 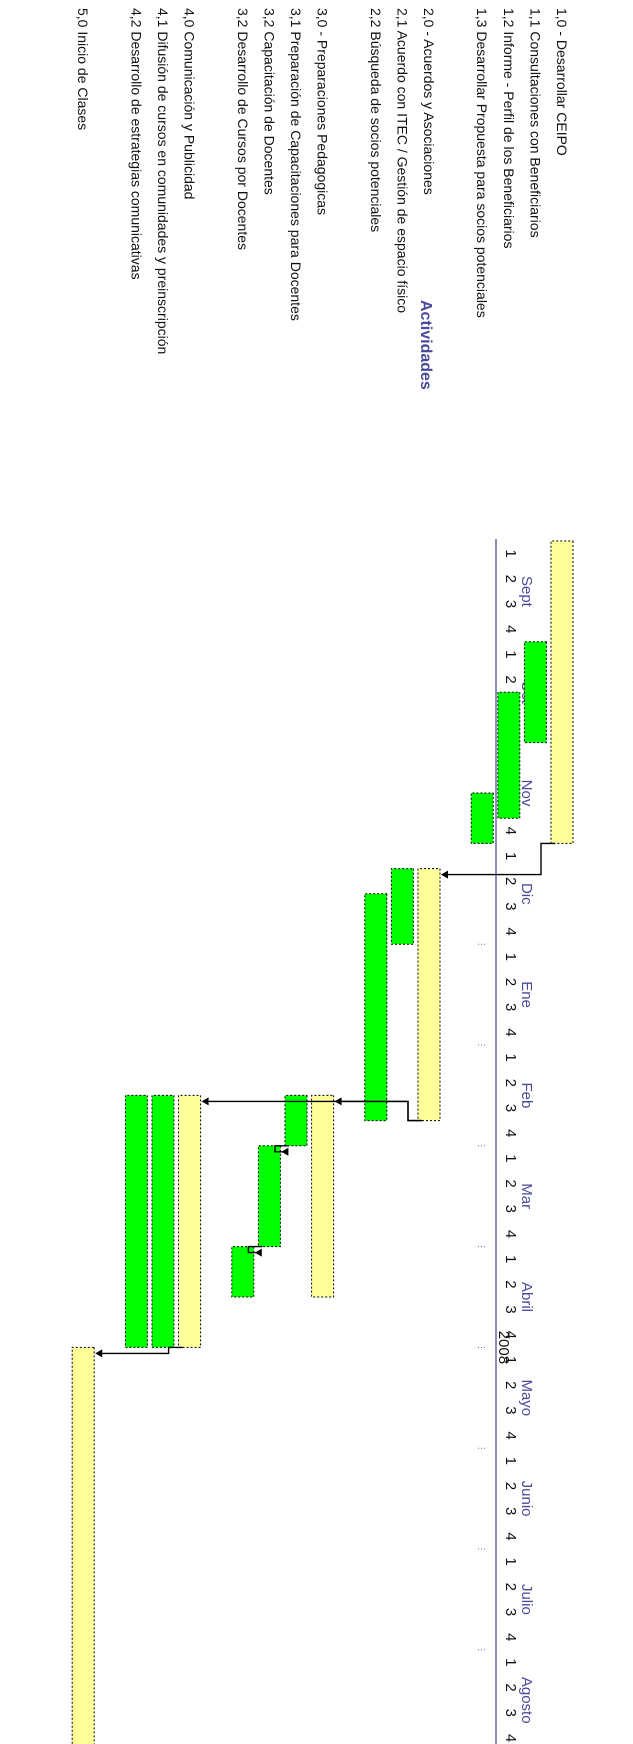 I want to click on month-label: Sept, so click(x=526, y=592).